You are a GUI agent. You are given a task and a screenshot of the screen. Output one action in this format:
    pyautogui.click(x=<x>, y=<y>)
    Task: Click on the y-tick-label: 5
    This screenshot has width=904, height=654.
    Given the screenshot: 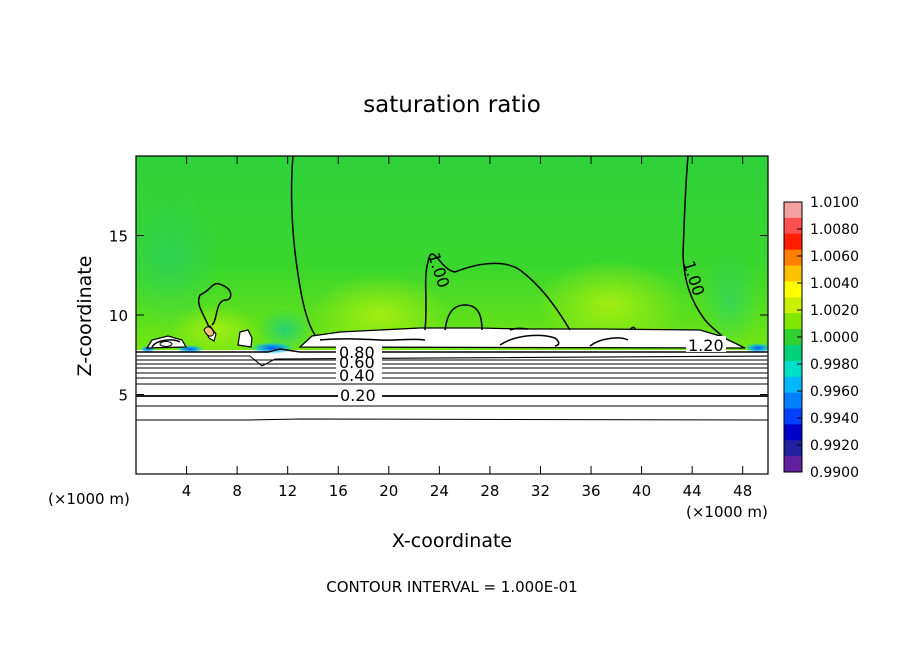 What is the action you would take?
    pyautogui.click(x=123, y=396)
    